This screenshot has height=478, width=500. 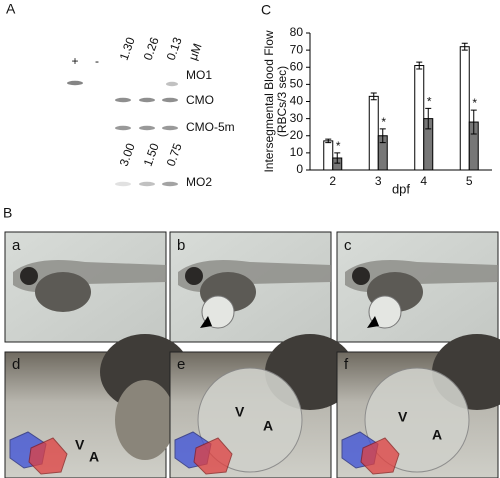 I want to click on y-tick-label: 70, so click(x=297, y=49).